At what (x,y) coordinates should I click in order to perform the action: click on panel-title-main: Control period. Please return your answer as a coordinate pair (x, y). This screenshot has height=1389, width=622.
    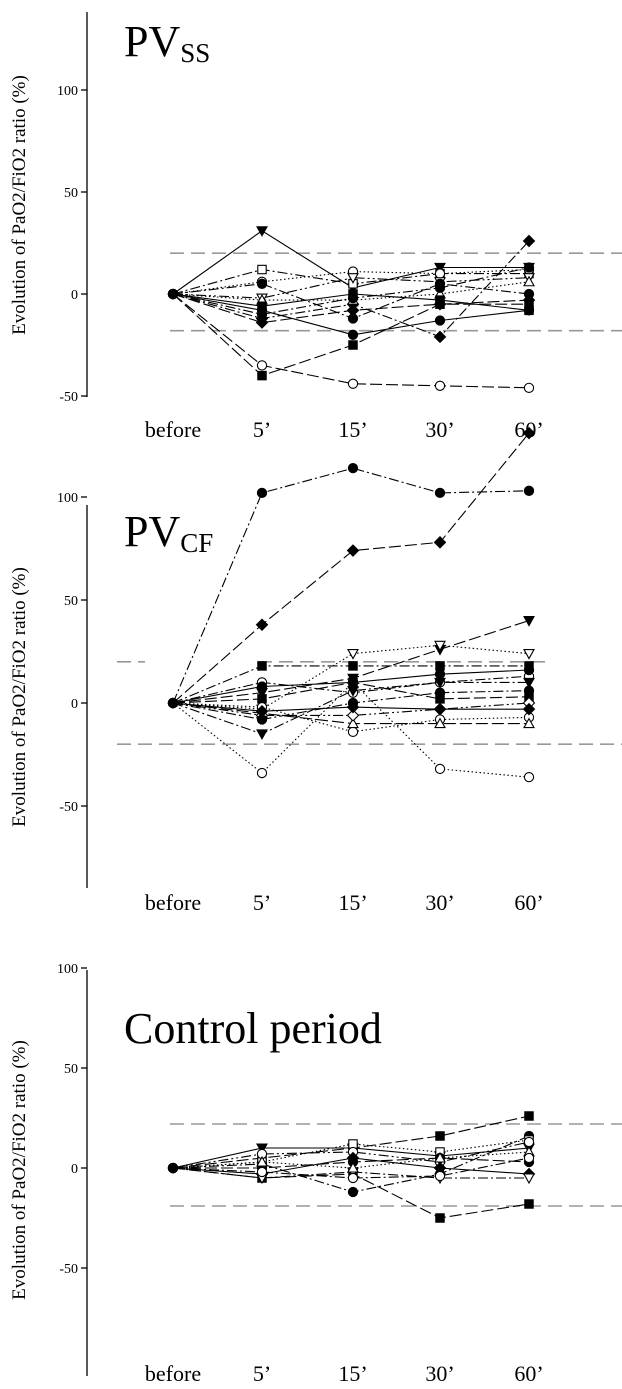
    Looking at the image, I should click on (253, 1028).